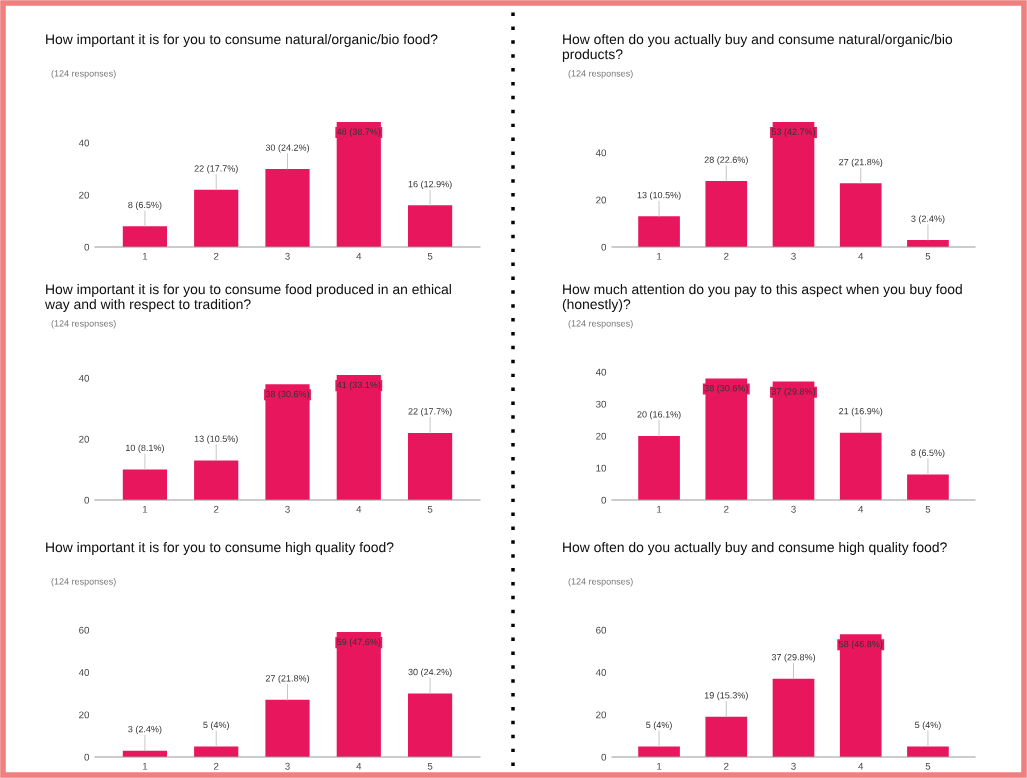 This screenshot has width=1027, height=778. What do you see at coordinates (861, 412) in the screenshot?
I see `data-label: 21 (16.9%)` at bounding box center [861, 412].